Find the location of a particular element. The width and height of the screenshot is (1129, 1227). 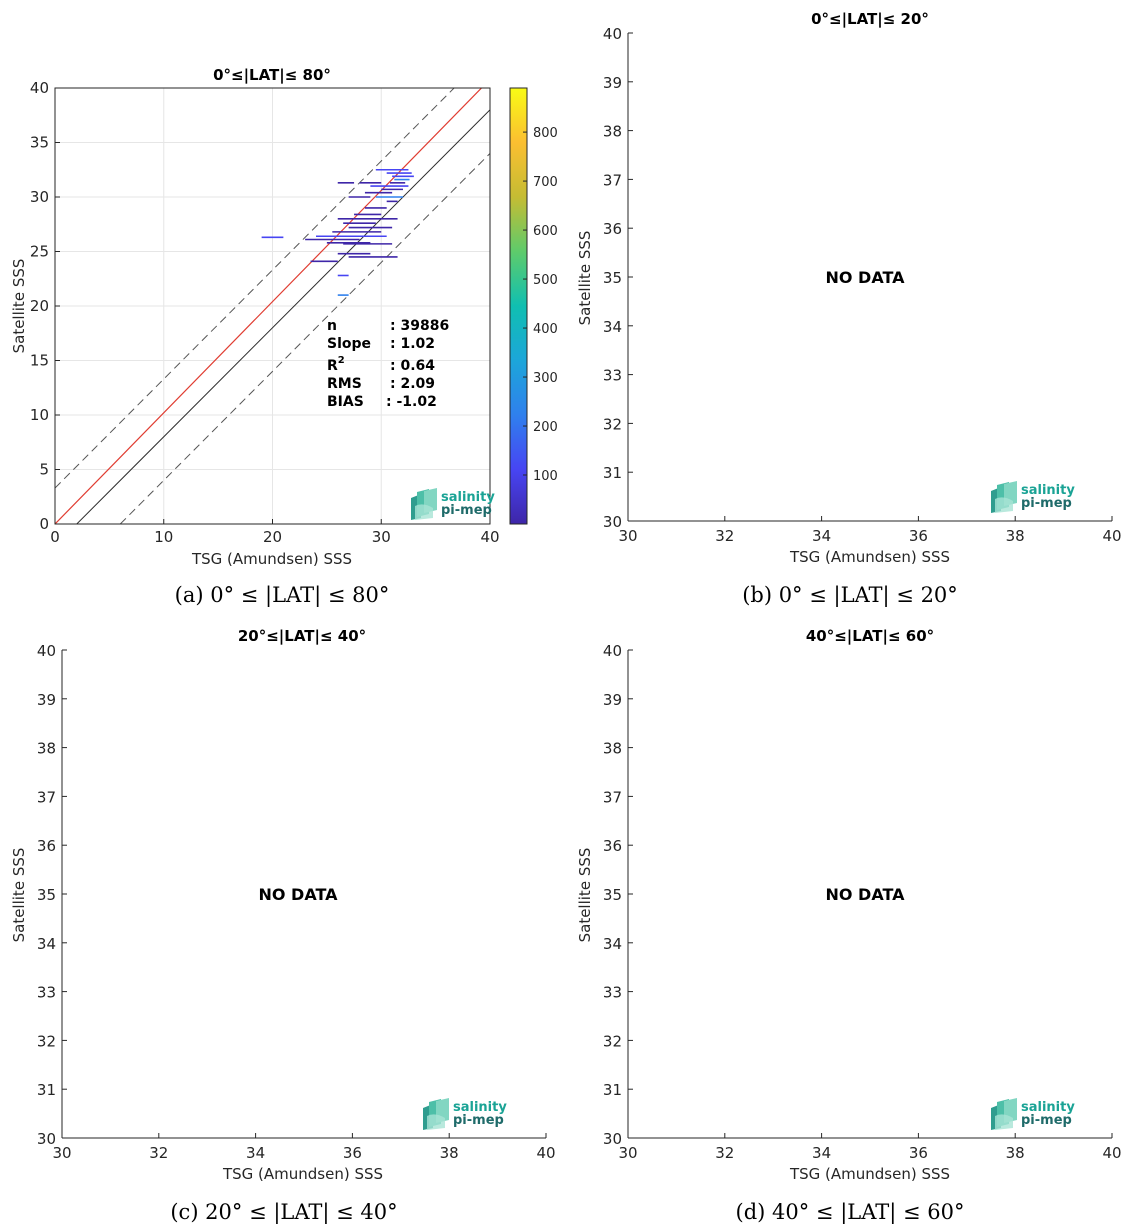

stats-rms-value: : 2.09 is located at coordinates (412, 384).